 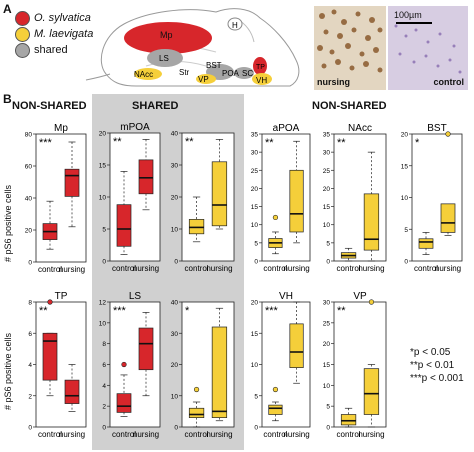 What do you see at coordinates (29, 167) in the screenshot?
I see `y-tick-label: 60` at bounding box center [29, 167].